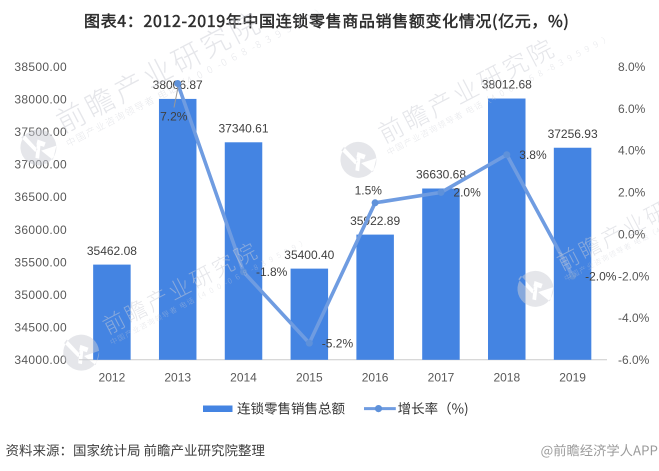  Describe the element at coordinates (243, 378) in the screenshot. I see `svg-text: 2014` at that location.